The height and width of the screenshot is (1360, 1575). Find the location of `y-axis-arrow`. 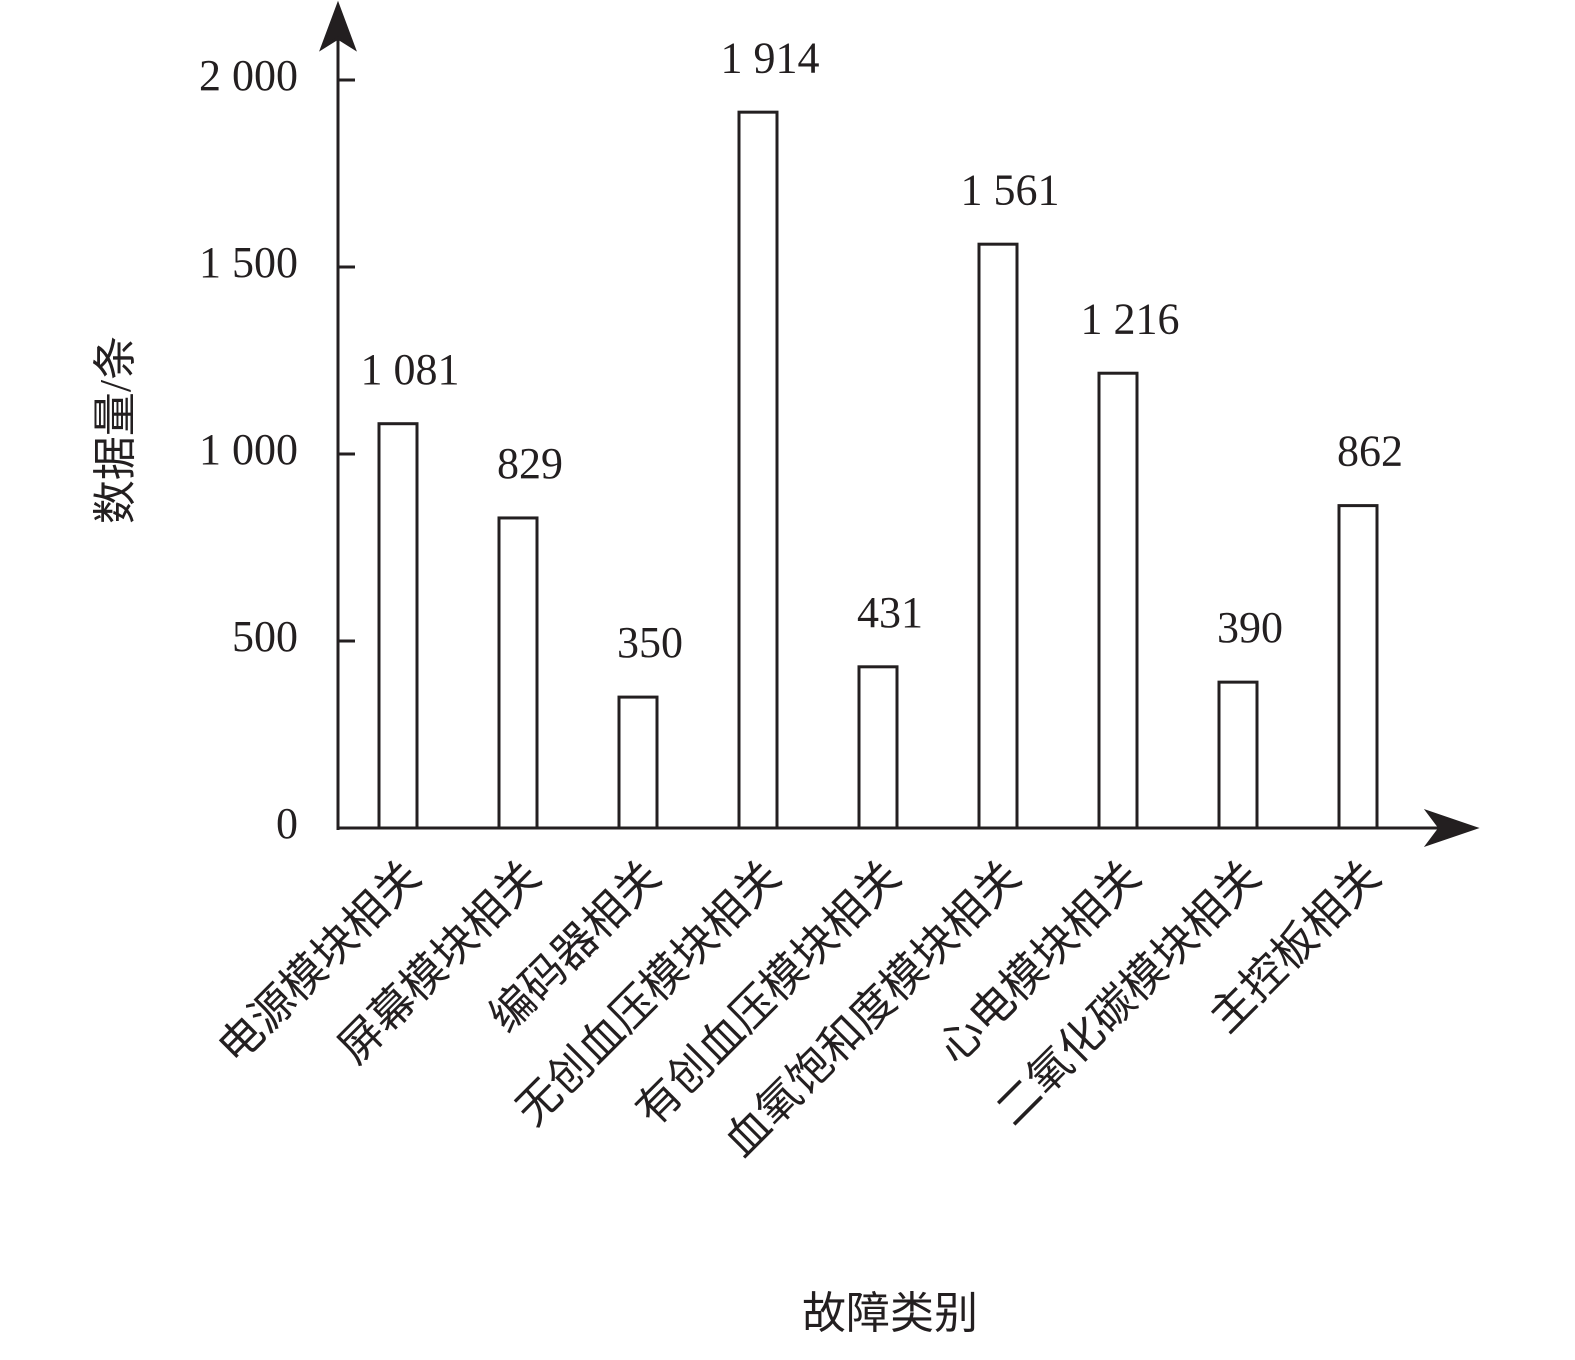

y-axis-arrow is located at coordinates (338, 26).